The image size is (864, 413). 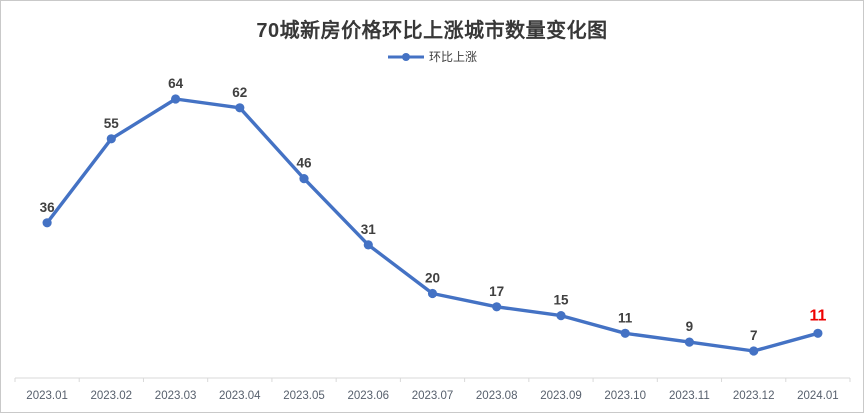 What do you see at coordinates (625, 396) in the screenshot?
I see `x-axis-label: 2023.10` at bounding box center [625, 396].